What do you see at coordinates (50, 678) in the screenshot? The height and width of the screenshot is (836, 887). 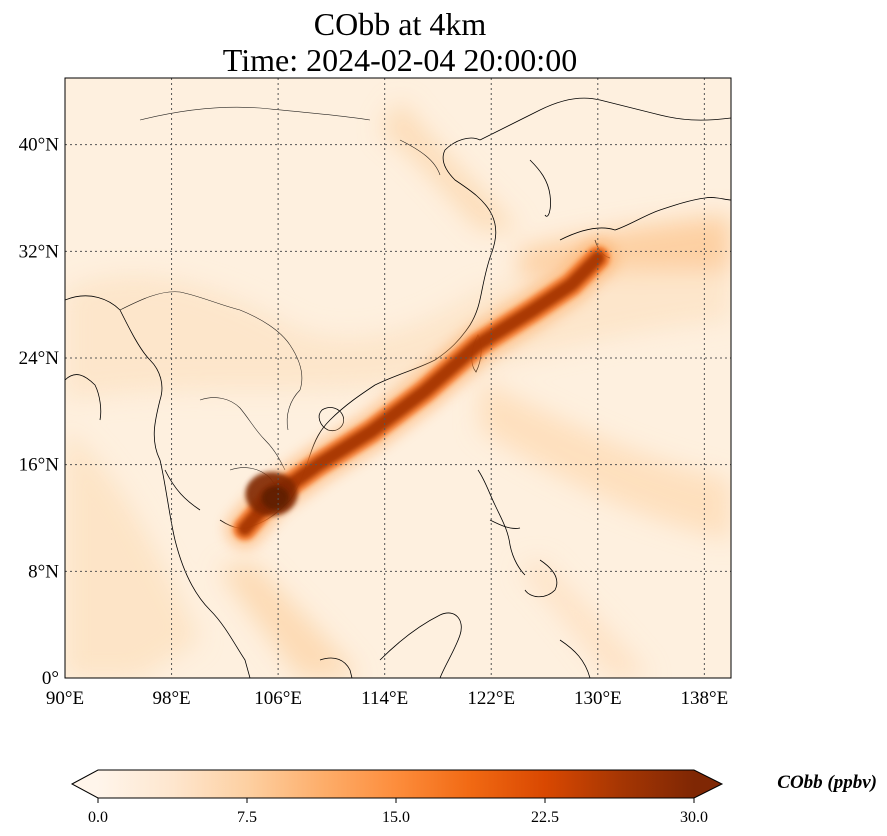 I see `lat-tick-label: 0°` at bounding box center [50, 678].